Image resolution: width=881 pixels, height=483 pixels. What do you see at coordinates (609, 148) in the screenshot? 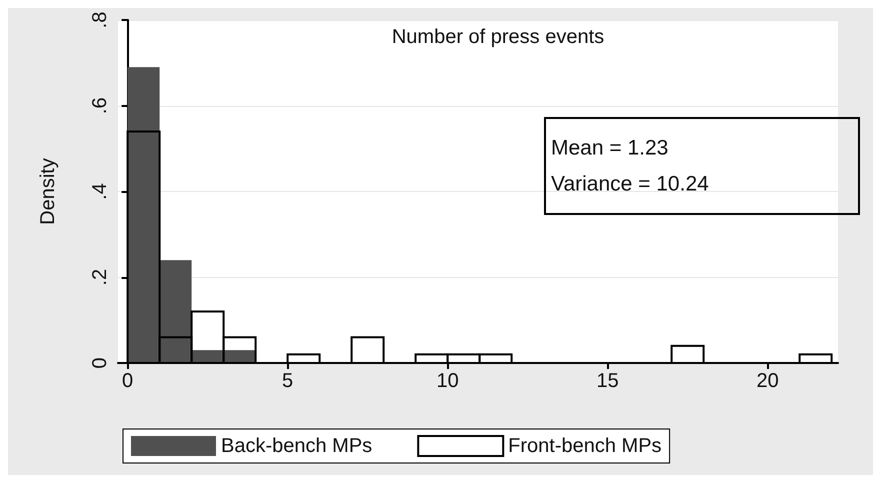
I see `annotation: Mean = 1.23` at bounding box center [609, 148].